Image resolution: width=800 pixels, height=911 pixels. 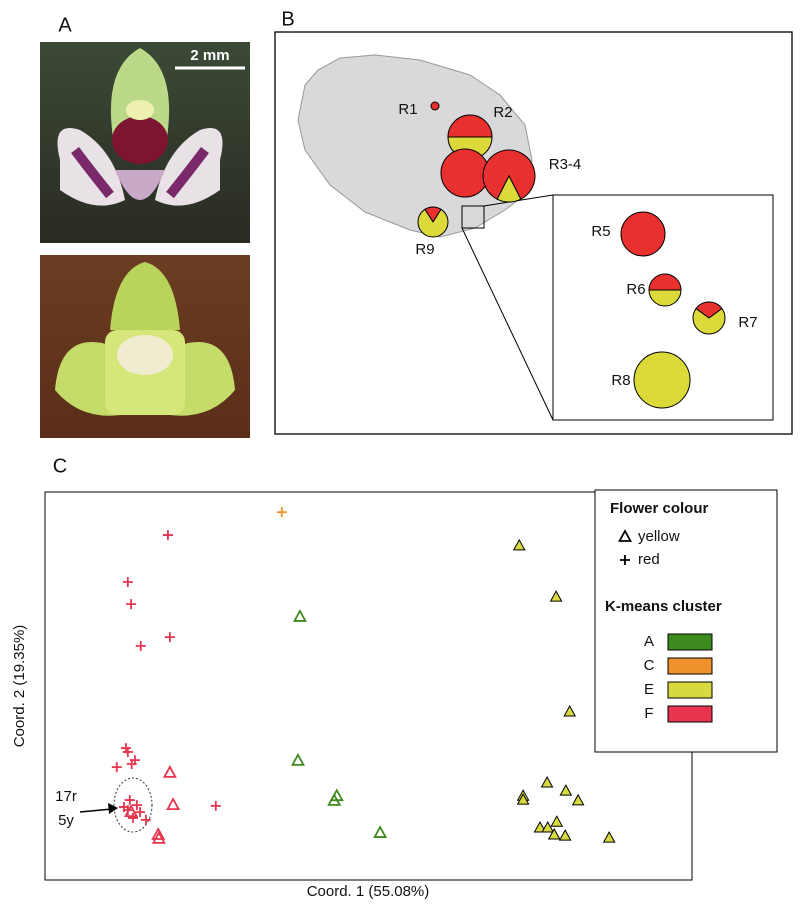 I want to click on x-axis-label: Coord. 1 (55.08%), so click(x=368, y=891).